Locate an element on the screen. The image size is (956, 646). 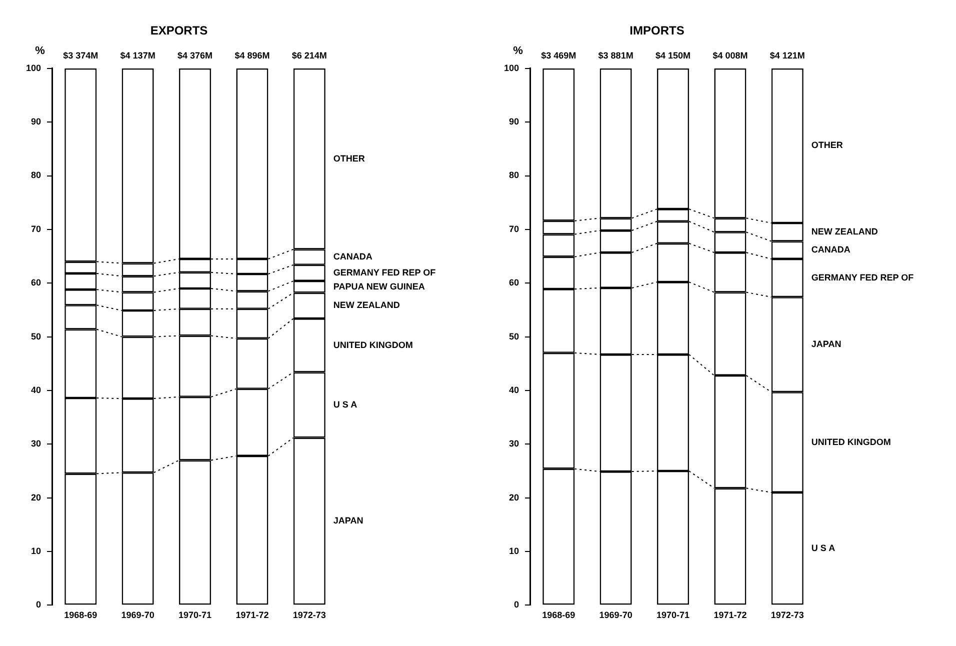
annotation: $3 374M is located at coordinates (80, 55).